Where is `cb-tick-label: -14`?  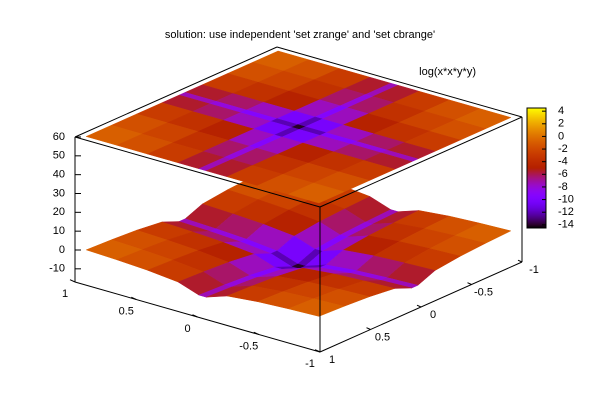
cb-tick-label: -14 is located at coordinates (566, 225).